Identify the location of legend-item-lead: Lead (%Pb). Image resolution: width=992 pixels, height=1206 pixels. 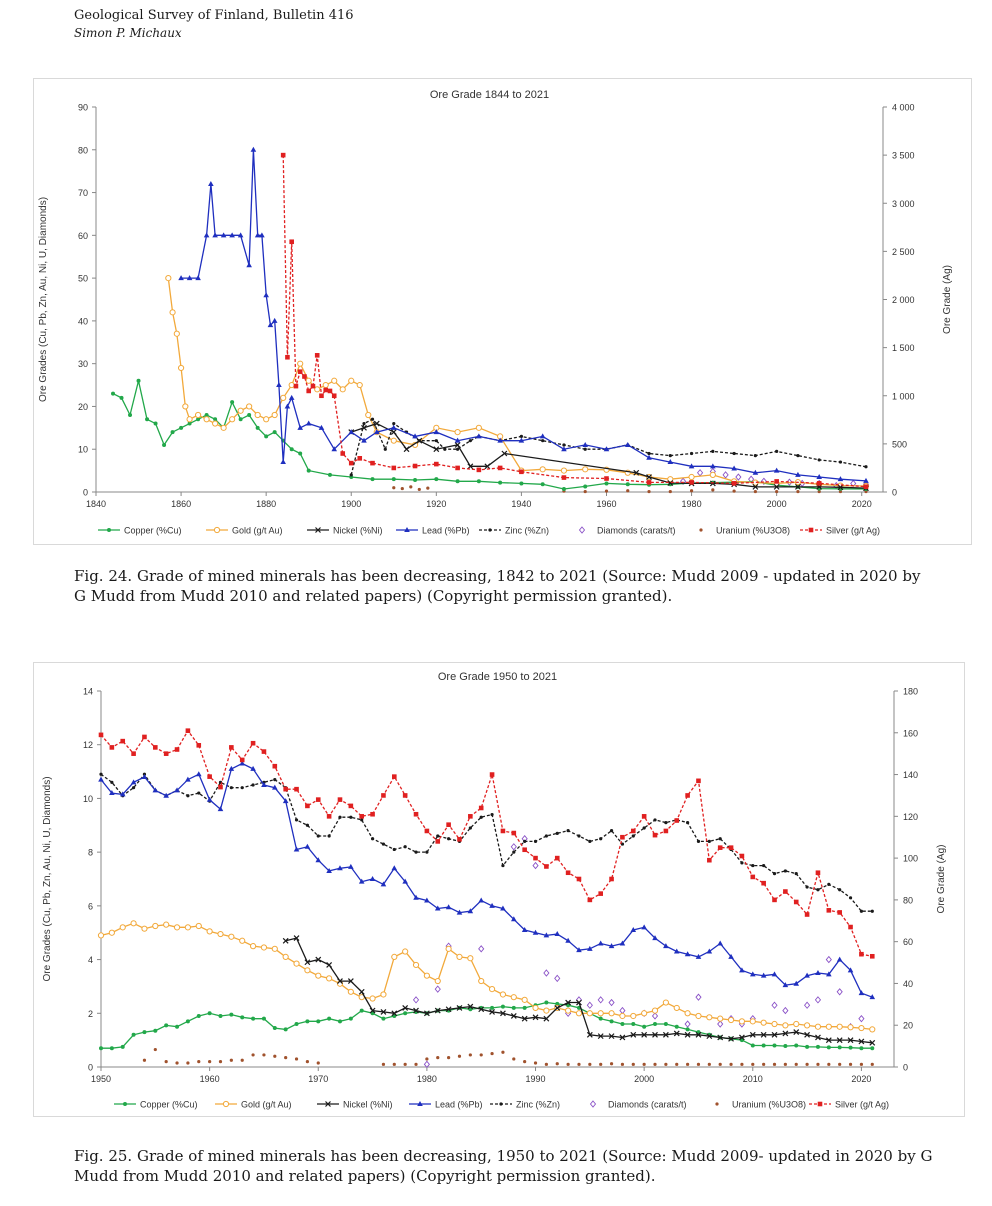
(446, 1105).